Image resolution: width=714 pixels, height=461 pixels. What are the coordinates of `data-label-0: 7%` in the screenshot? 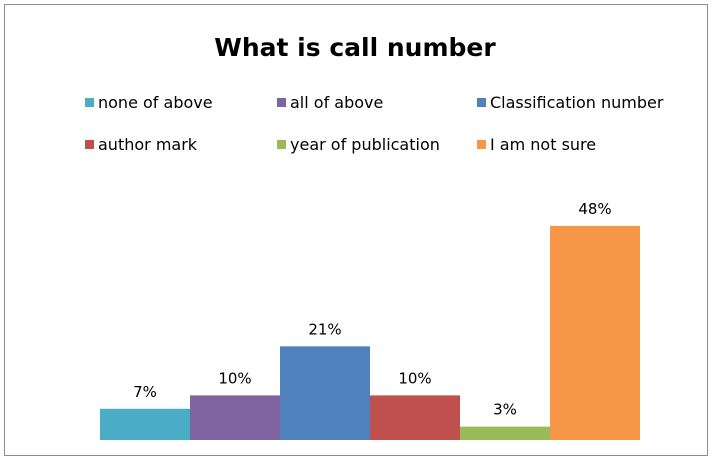 It's located at (145, 392).